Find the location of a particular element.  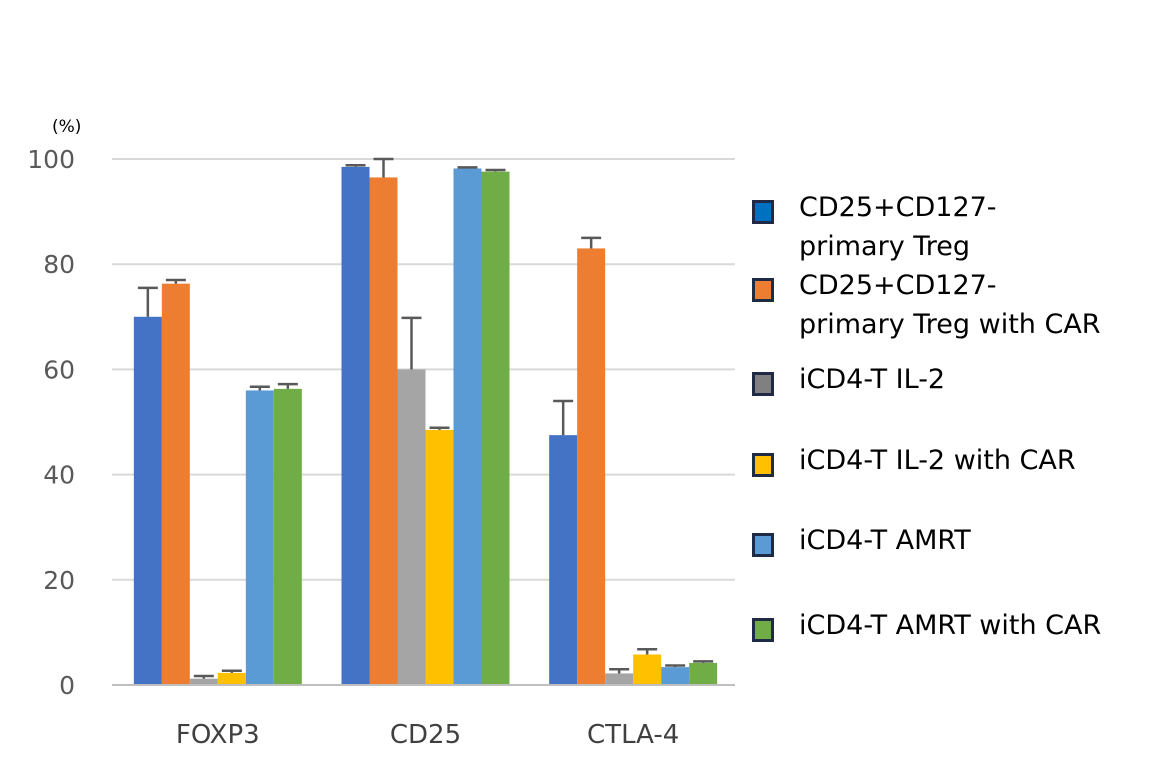

legend-item: iCD4-T AMRT is located at coordinates (861, 540).